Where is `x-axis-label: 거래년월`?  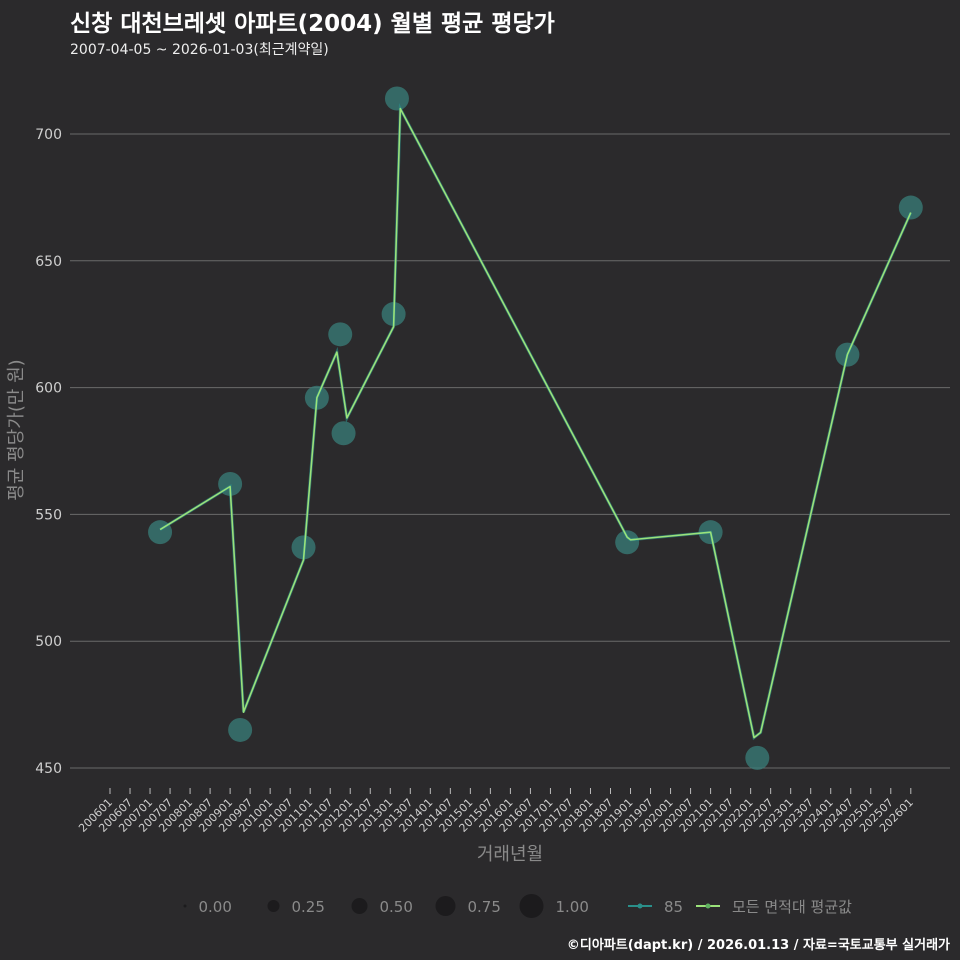
x-axis-label: 거래년월 is located at coordinates (510, 854).